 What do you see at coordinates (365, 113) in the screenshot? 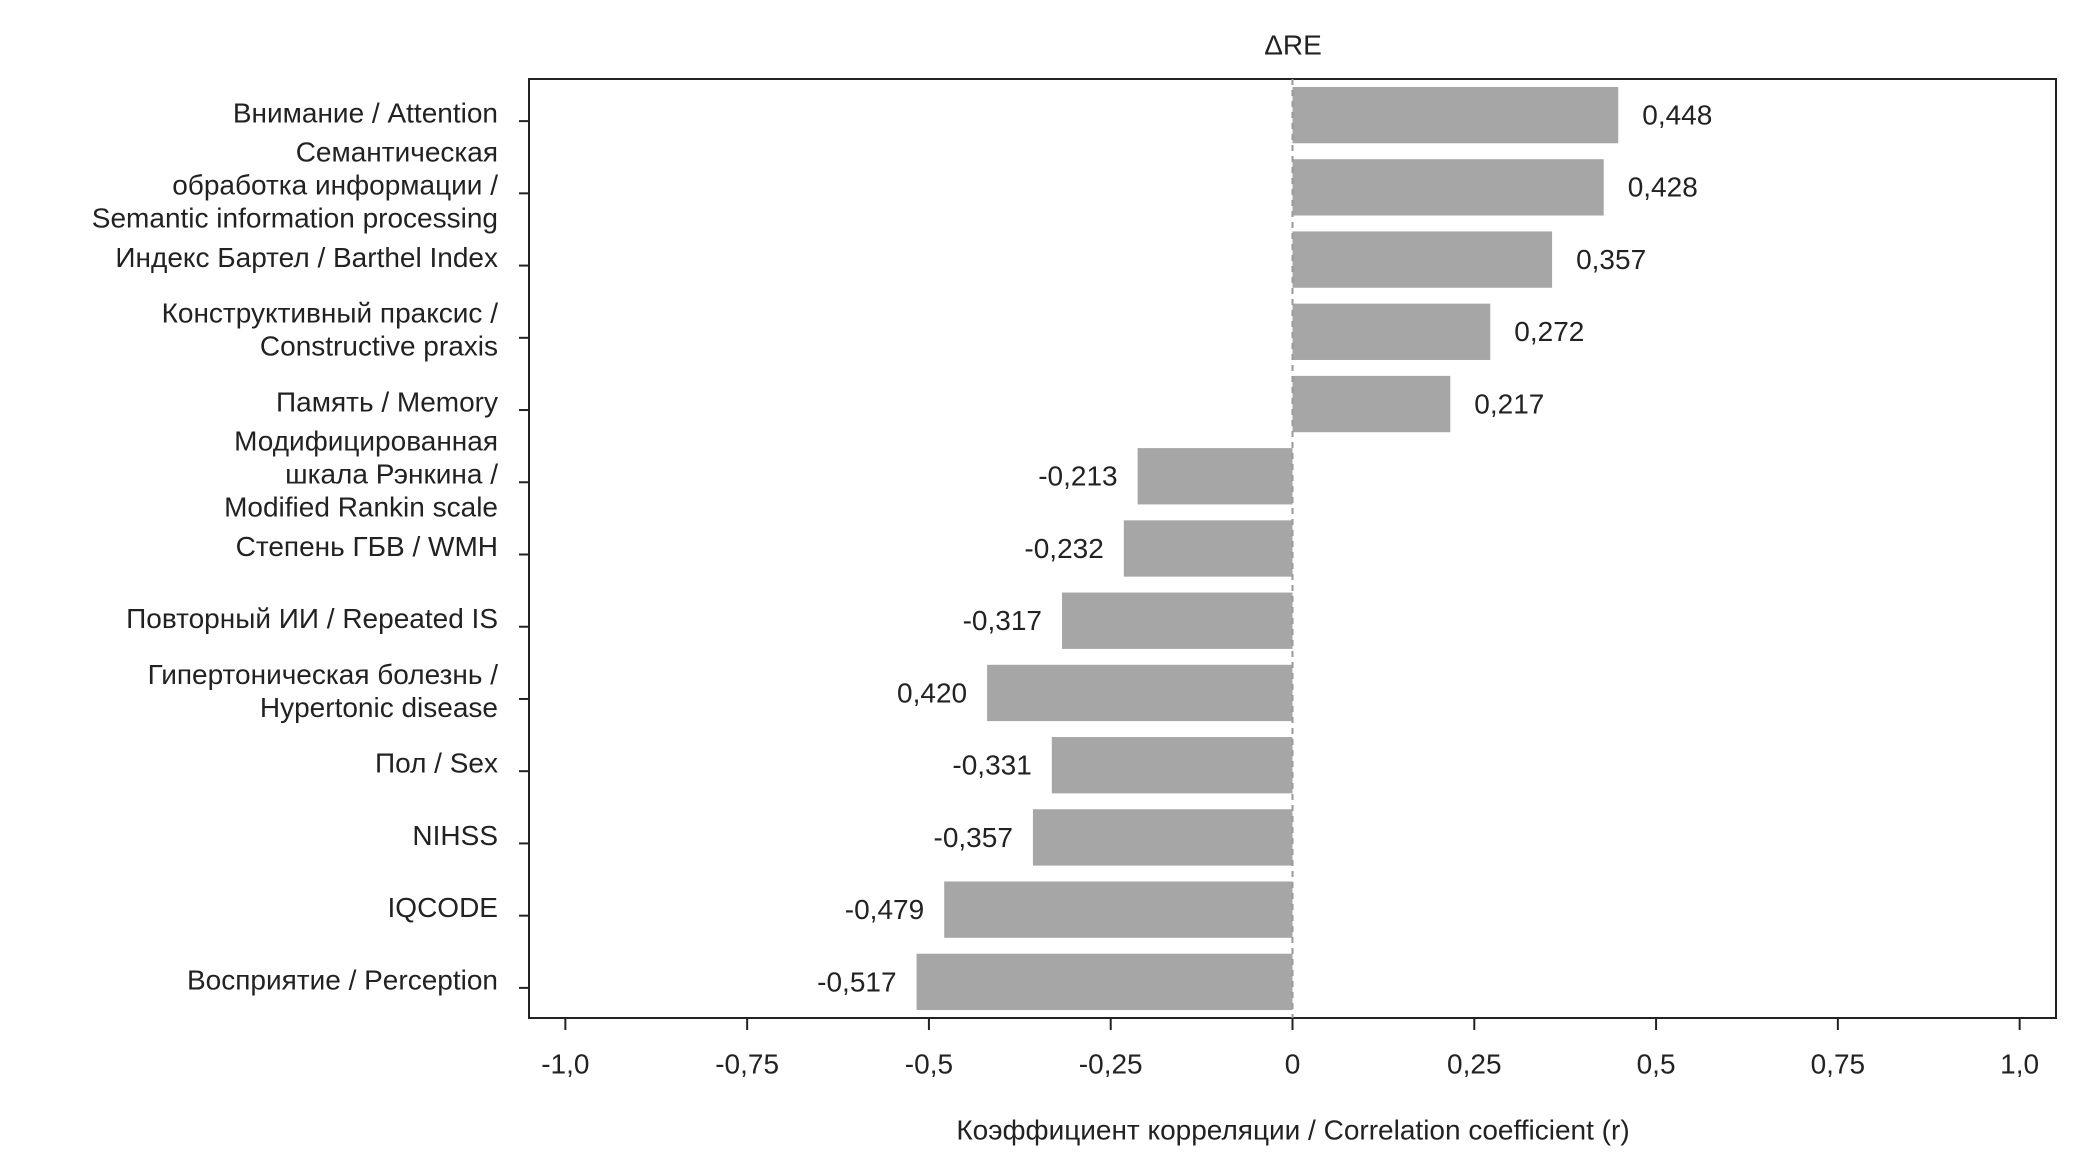
I see `y-tick-label: Внимание / Attention` at bounding box center [365, 113].